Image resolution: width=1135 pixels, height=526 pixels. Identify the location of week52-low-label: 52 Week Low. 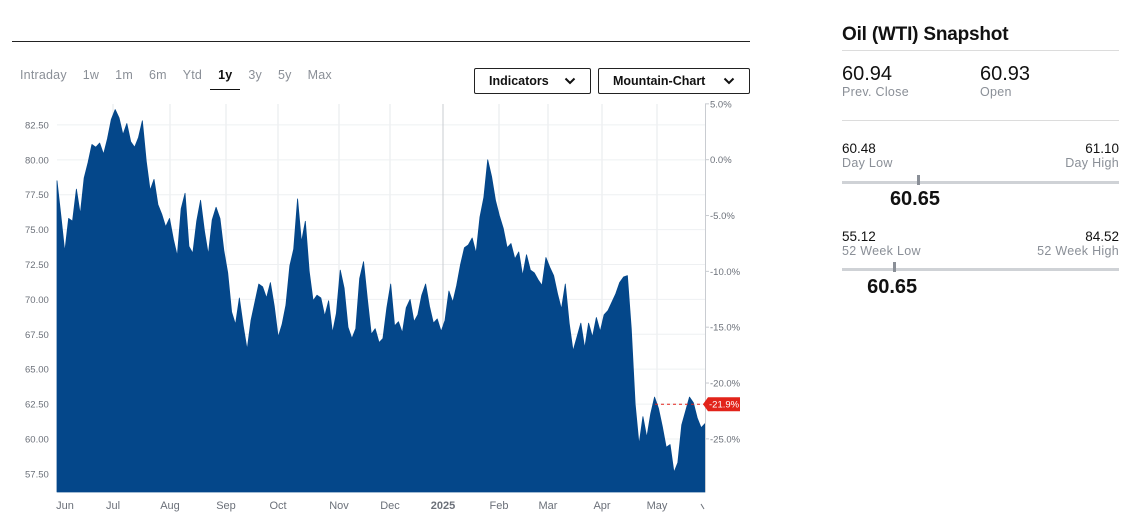
(881, 251).